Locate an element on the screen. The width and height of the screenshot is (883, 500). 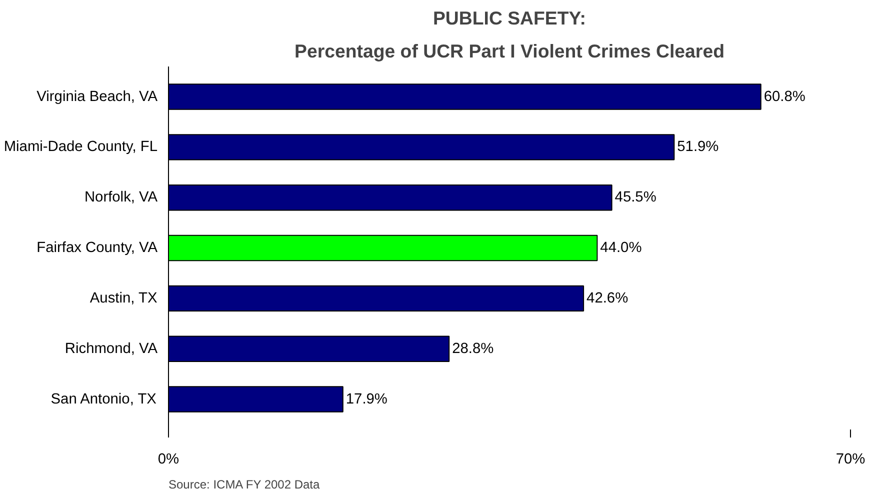
chart-title: PUBLIC SAFETY: is located at coordinates (509, 18).